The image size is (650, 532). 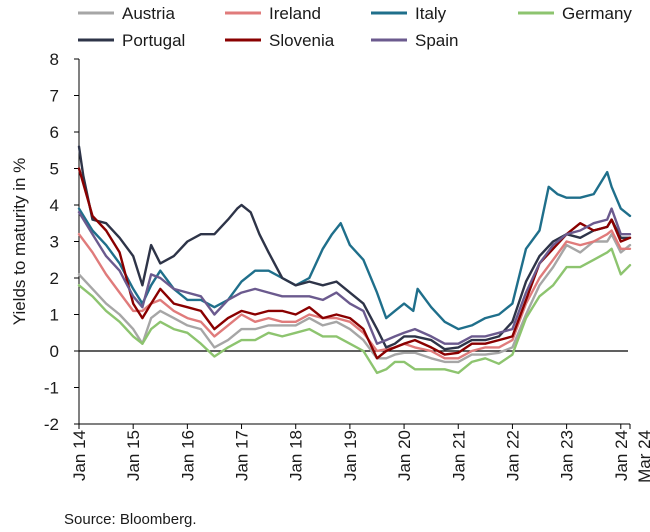 What do you see at coordinates (54, 96) in the screenshot?
I see `y-tick-label: 7` at bounding box center [54, 96].